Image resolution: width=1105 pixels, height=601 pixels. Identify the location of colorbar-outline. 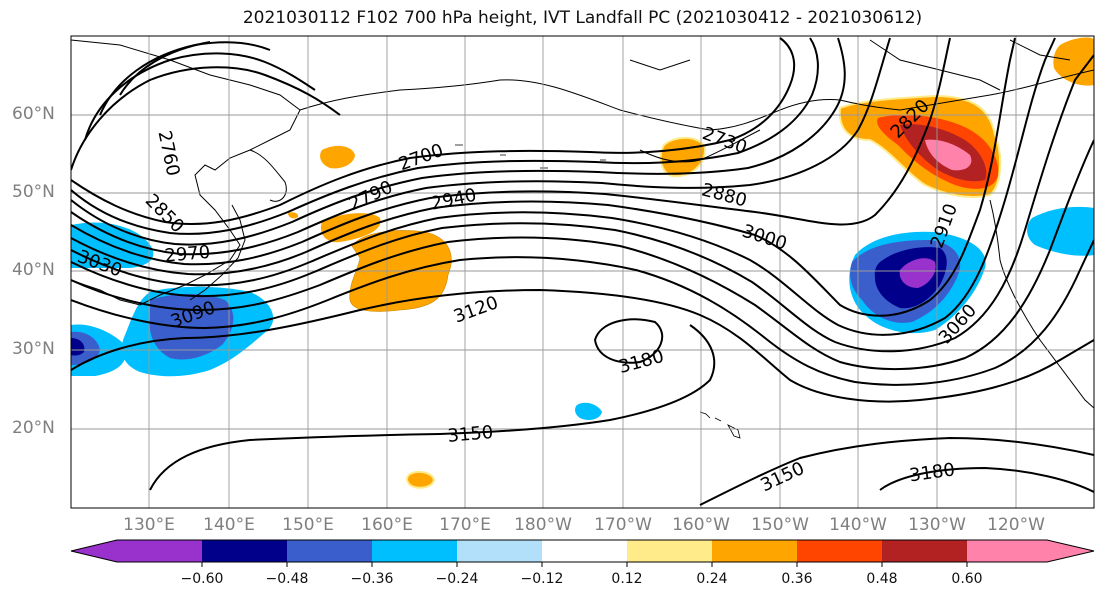
(582, 551).